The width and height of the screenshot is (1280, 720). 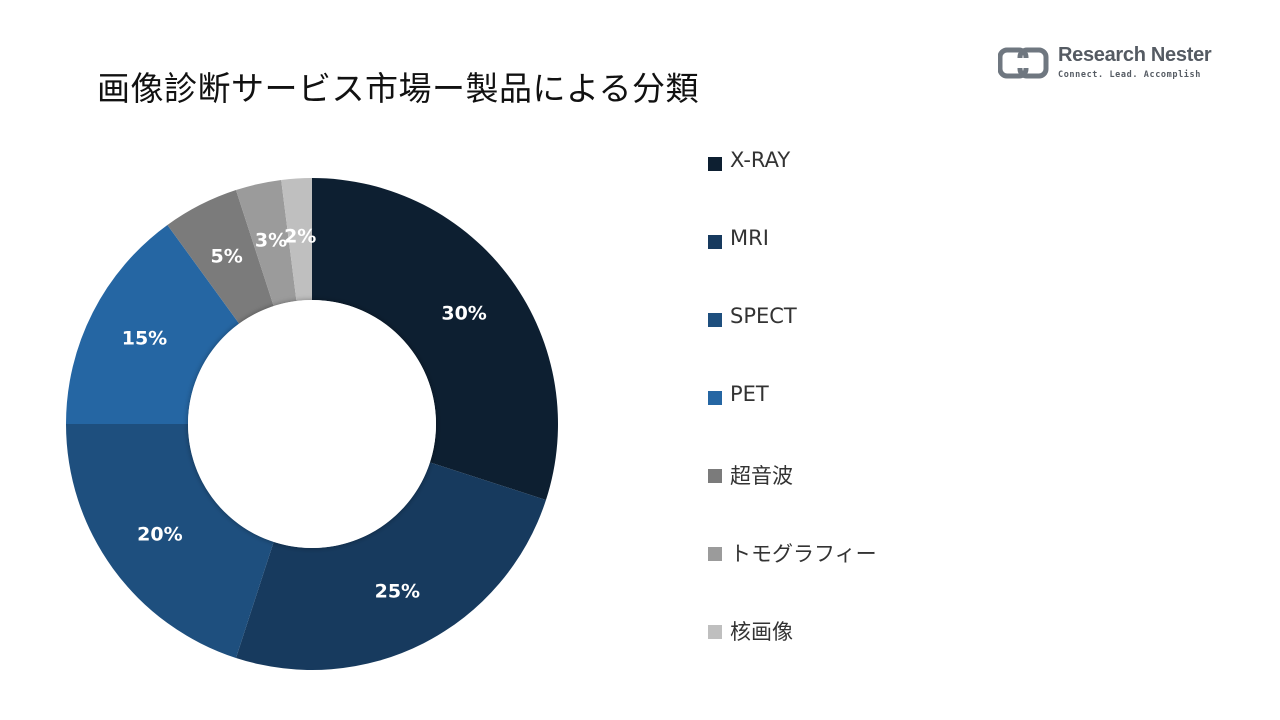 I want to click on slice-label-2: 25%, so click(x=397, y=592).